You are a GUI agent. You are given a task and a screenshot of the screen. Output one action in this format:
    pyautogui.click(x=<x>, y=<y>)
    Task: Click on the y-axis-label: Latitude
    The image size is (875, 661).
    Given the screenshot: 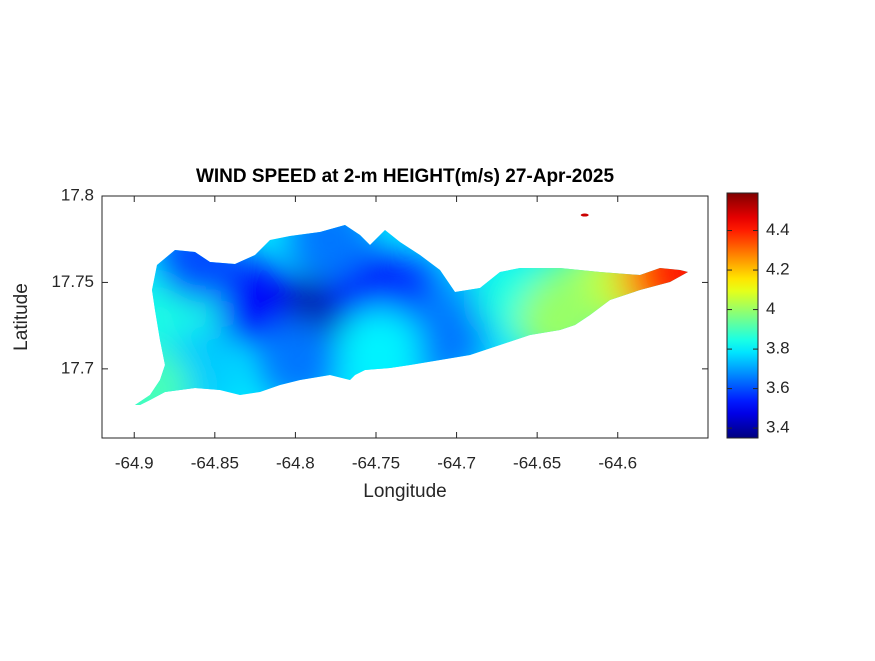 What is the action you would take?
    pyautogui.click(x=21, y=317)
    